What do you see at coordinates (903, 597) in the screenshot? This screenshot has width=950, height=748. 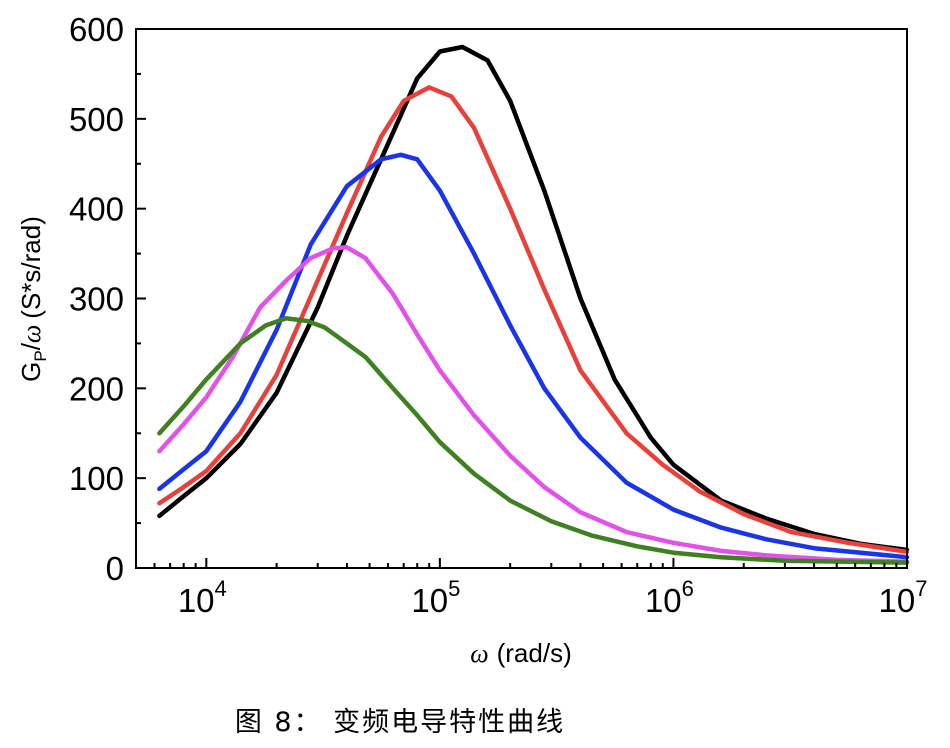 I see `x-tick-label: 10⁷` at bounding box center [903, 597].